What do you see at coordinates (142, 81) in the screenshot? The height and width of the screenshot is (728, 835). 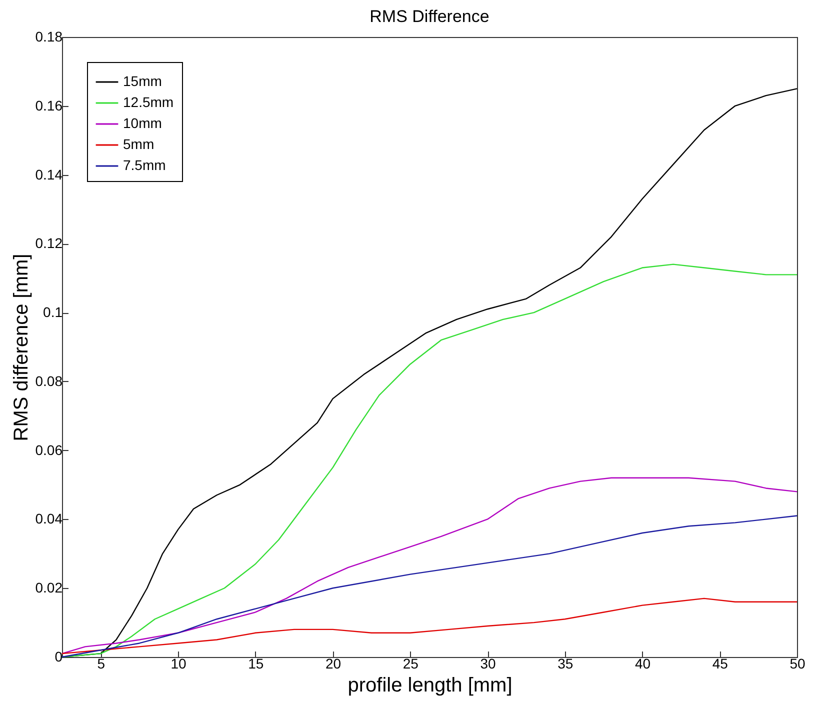 I see `legend-label: 15mm` at bounding box center [142, 81].